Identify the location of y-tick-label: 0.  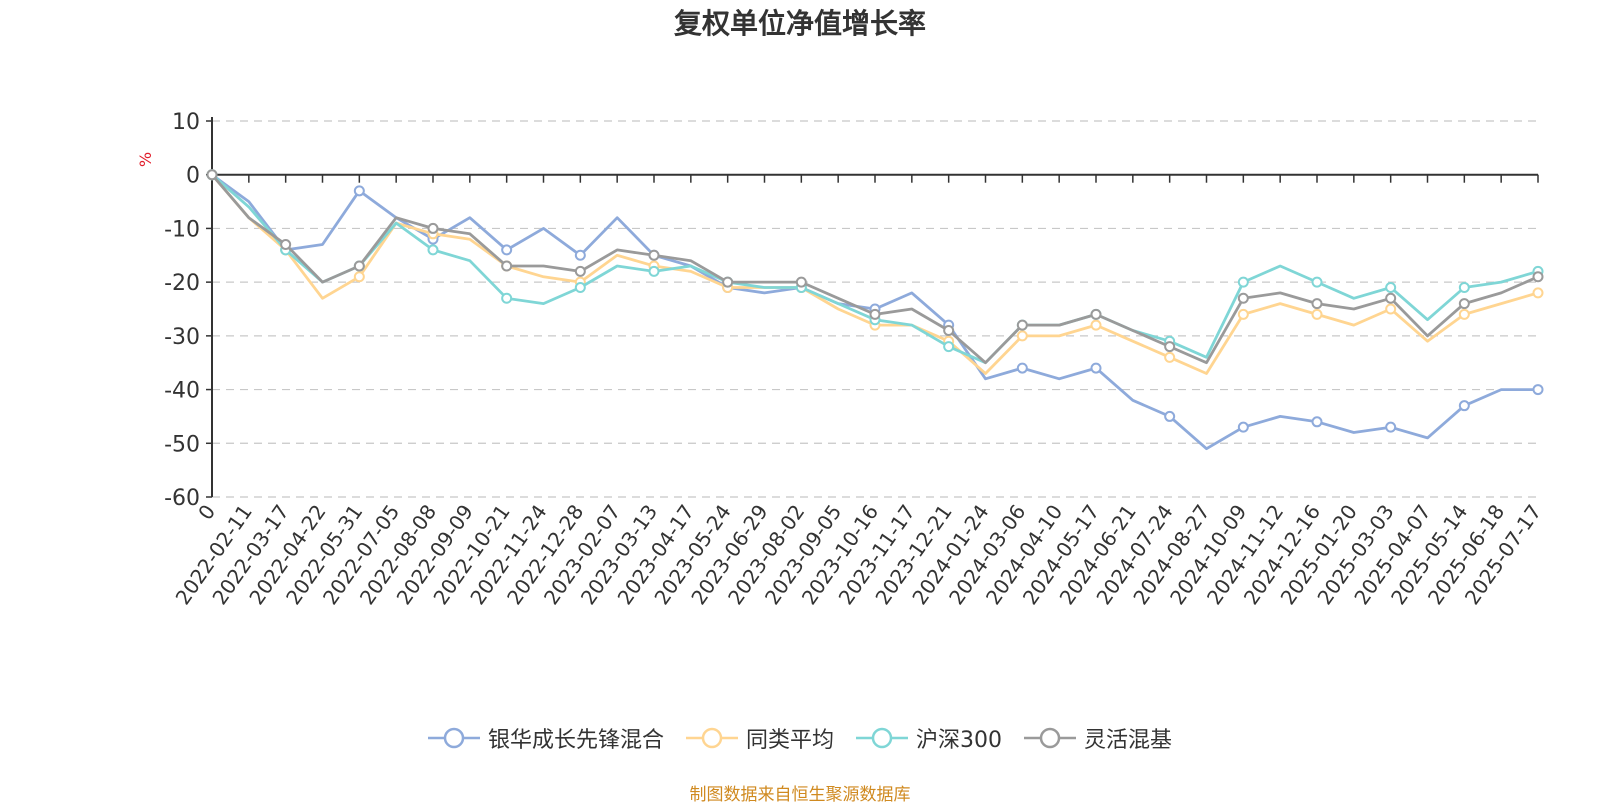
(193, 176).